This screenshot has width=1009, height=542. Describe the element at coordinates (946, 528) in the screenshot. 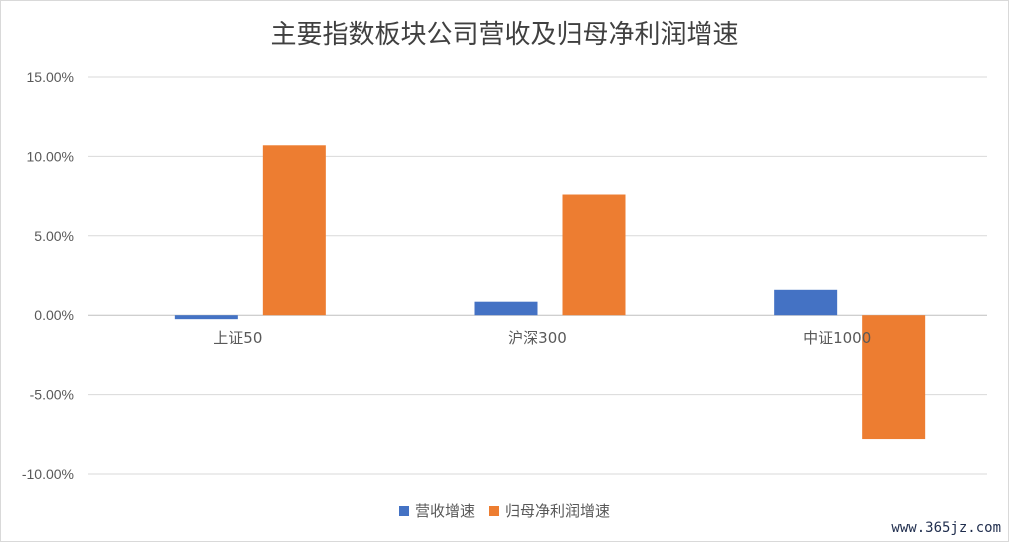

I see `watermark: www.365jz.com` at that location.